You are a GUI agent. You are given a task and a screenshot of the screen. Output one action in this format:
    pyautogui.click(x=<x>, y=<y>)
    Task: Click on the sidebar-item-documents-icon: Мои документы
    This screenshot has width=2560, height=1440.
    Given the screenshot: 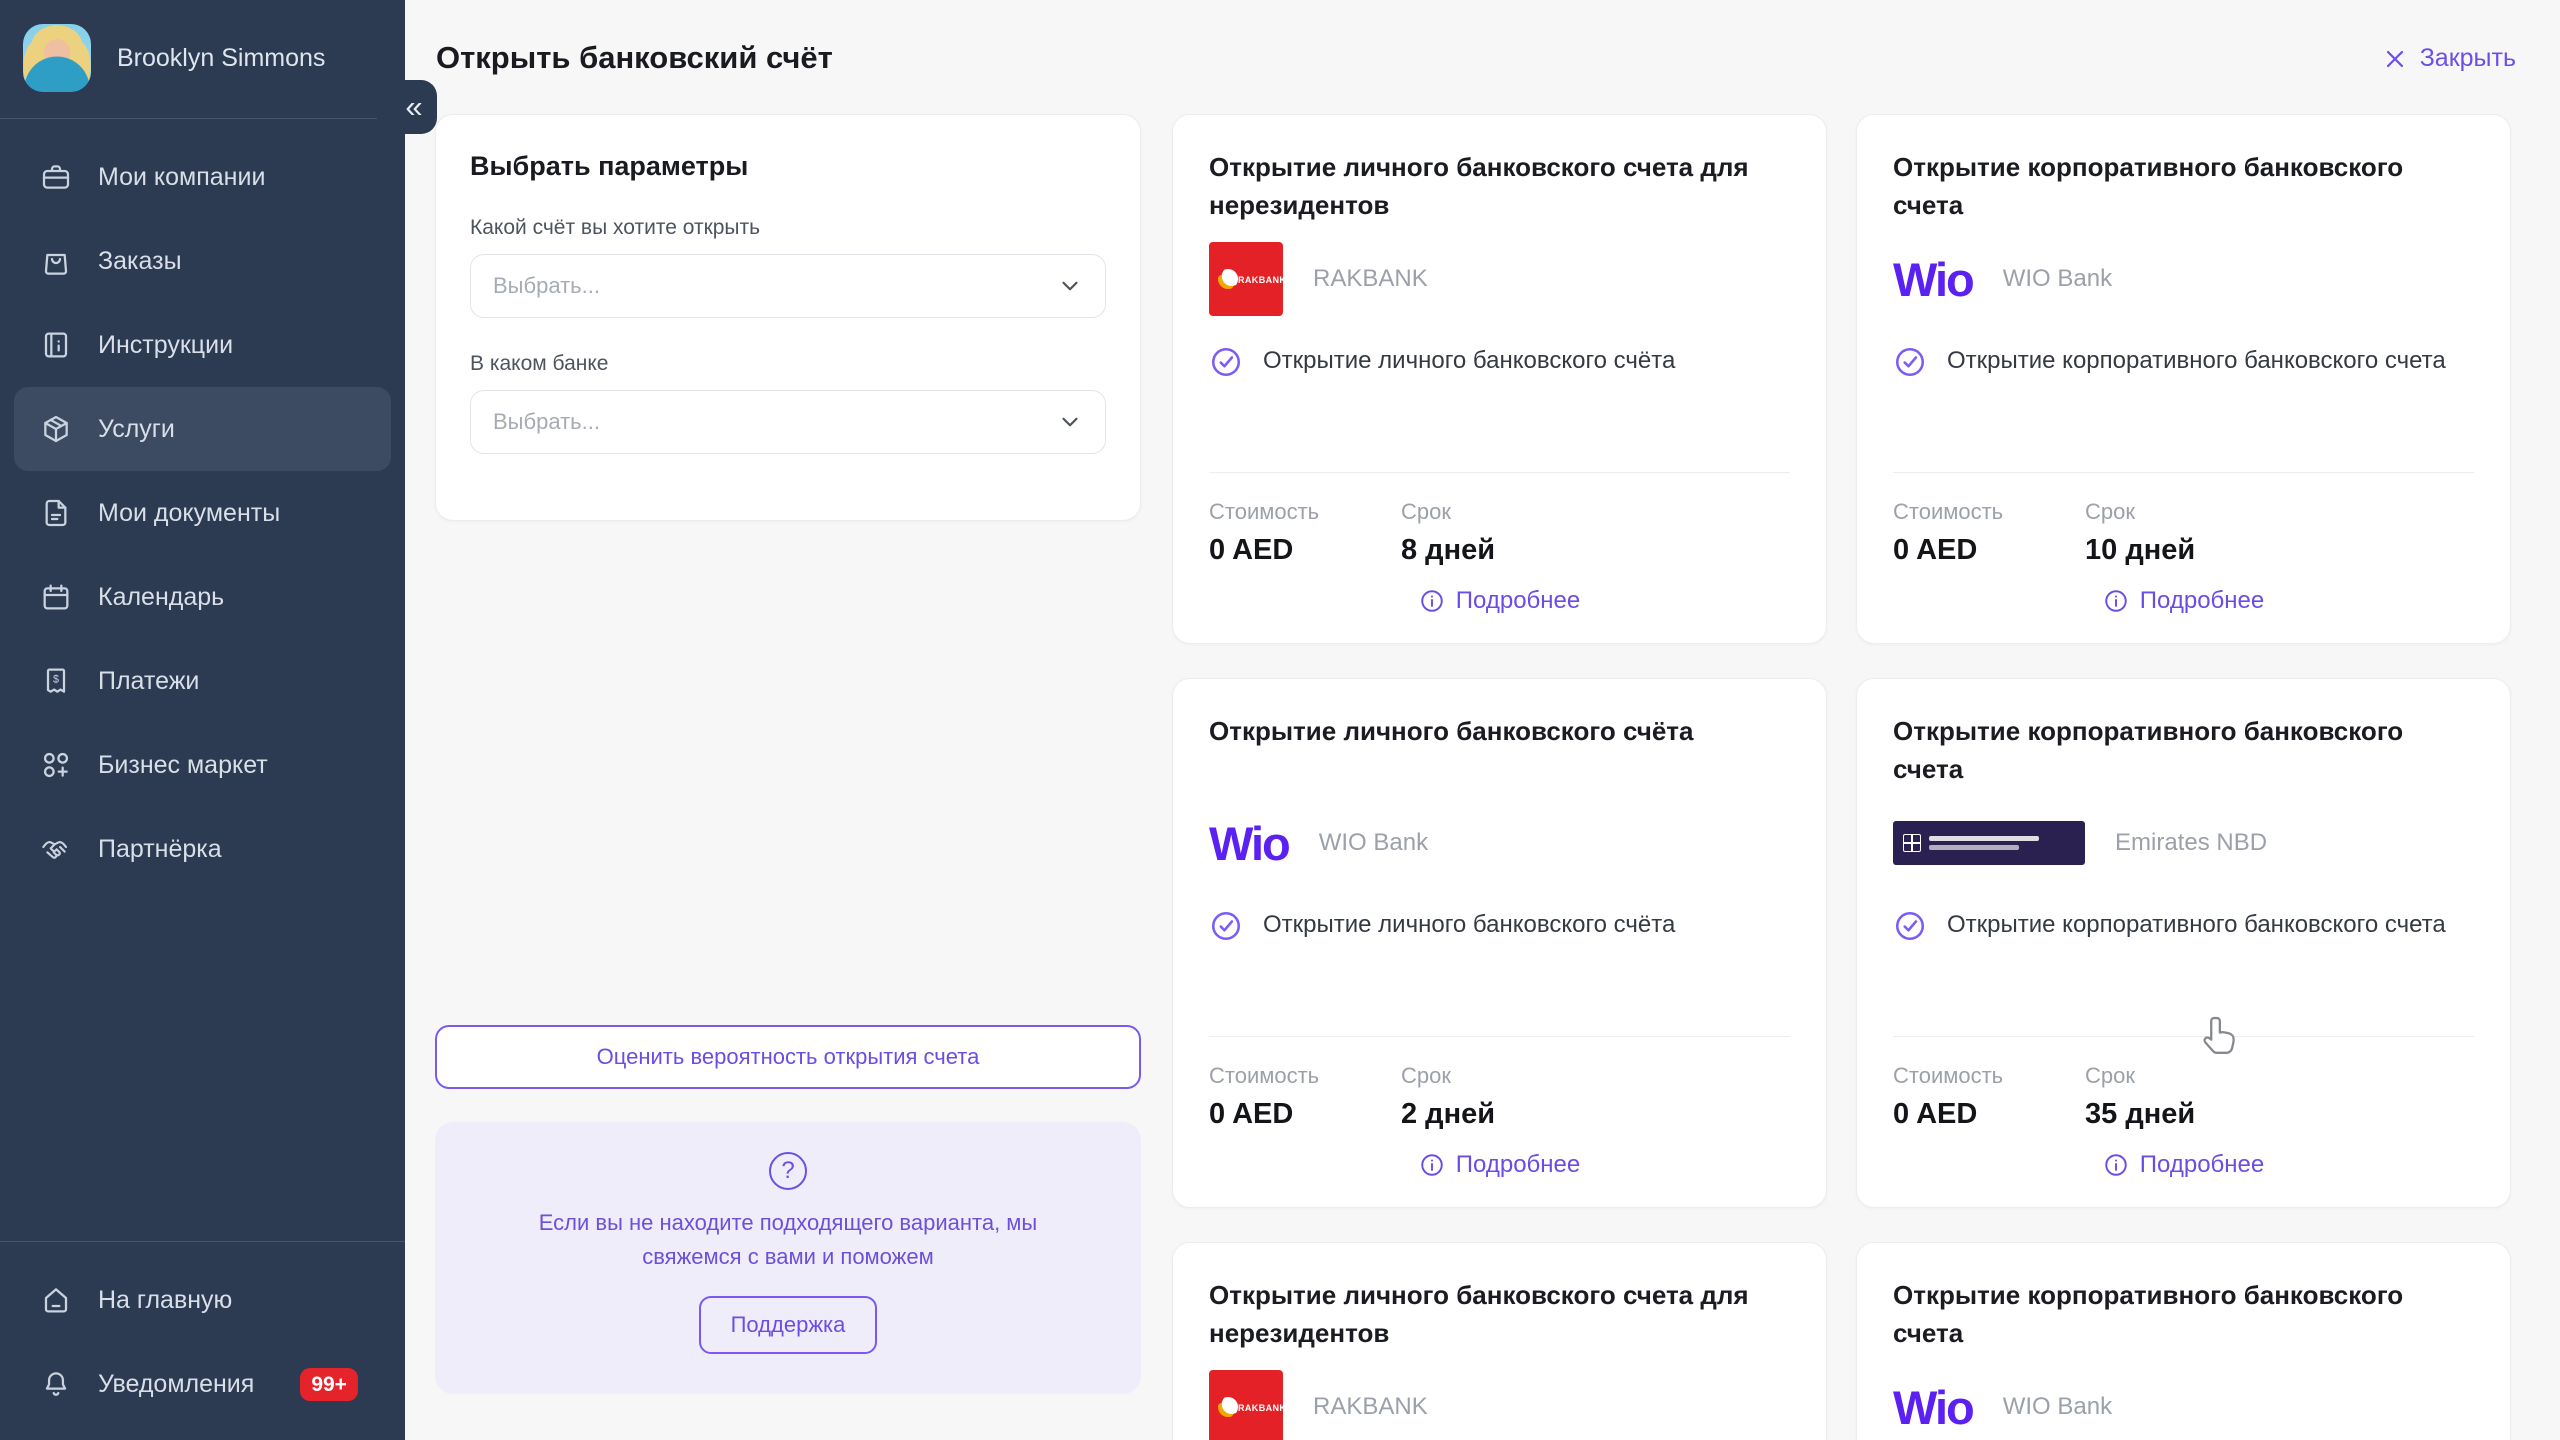 What is the action you would take?
    pyautogui.click(x=202, y=513)
    